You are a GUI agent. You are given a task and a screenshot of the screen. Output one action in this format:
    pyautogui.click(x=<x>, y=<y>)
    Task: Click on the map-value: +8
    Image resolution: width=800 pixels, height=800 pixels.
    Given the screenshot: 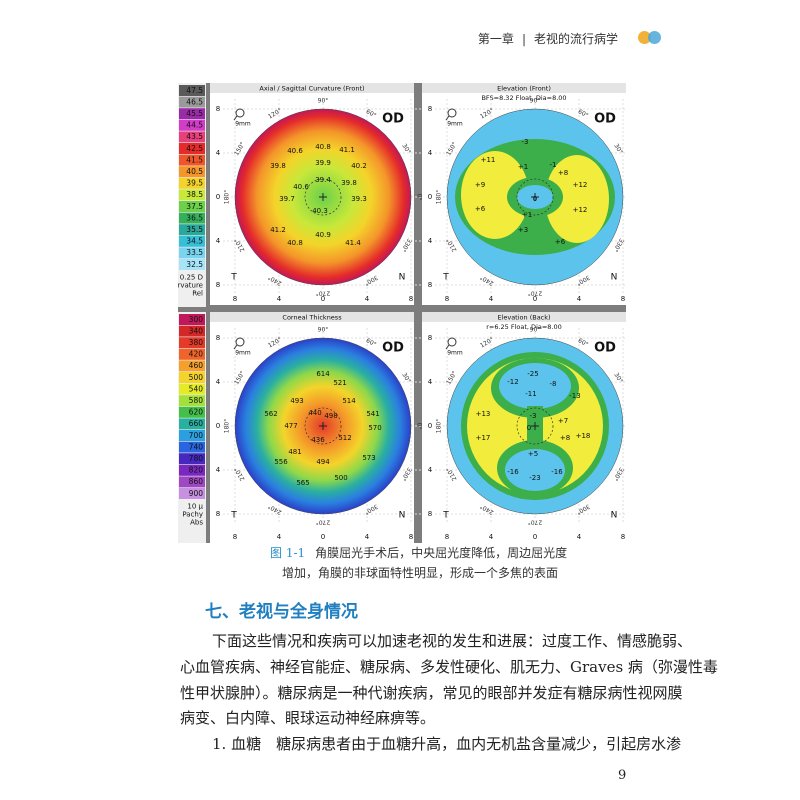 What is the action you would take?
    pyautogui.click(x=563, y=173)
    